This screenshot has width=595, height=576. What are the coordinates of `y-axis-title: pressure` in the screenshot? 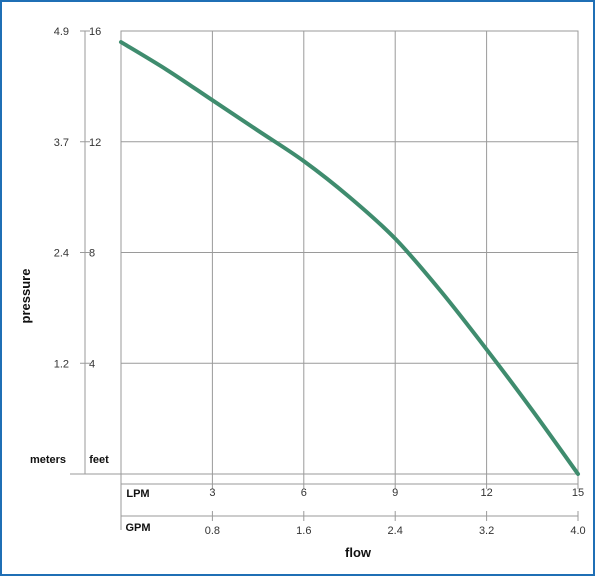 It's located at (25, 296).